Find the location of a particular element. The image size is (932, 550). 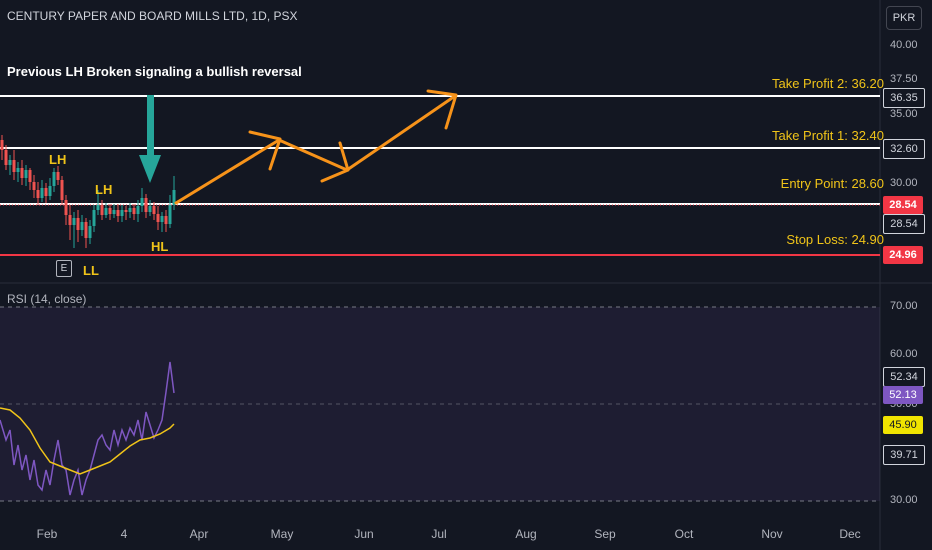

time-label-sep: Sep is located at coordinates (605, 534).